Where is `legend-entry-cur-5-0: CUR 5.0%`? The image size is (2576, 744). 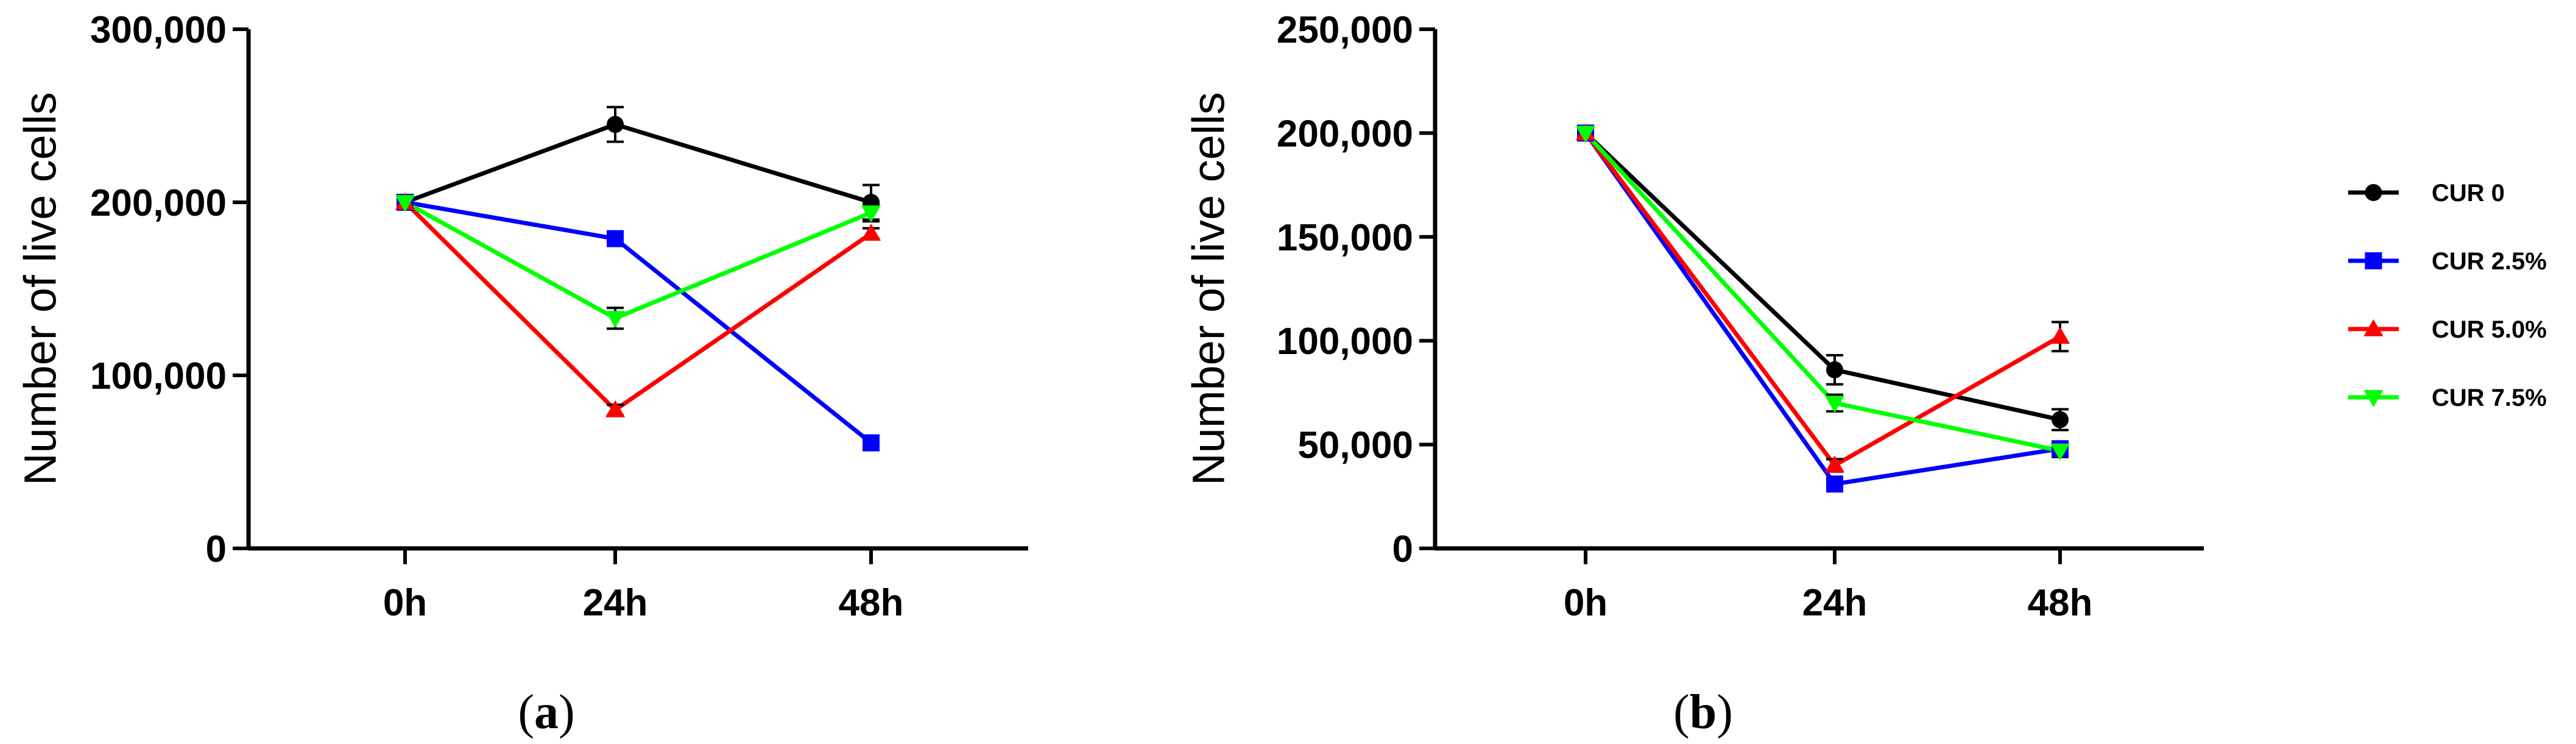
legend-entry-cur-5-0: CUR 5.0% is located at coordinates (2447, 329).